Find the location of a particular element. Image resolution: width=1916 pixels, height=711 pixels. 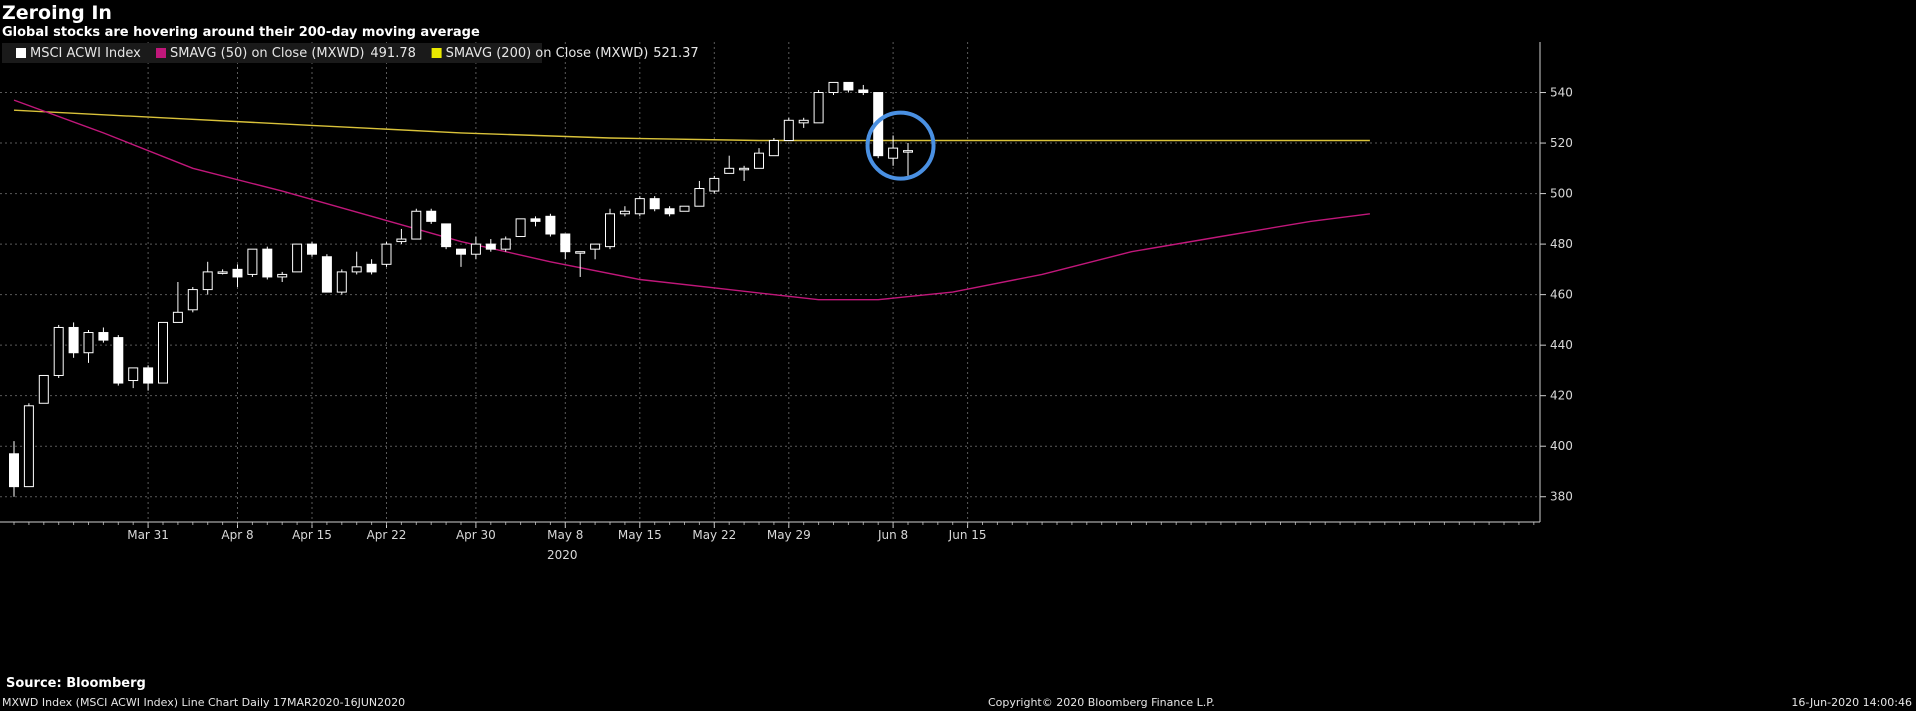

x-tick-label: Mar 31 is located at coordinates (148, 535).